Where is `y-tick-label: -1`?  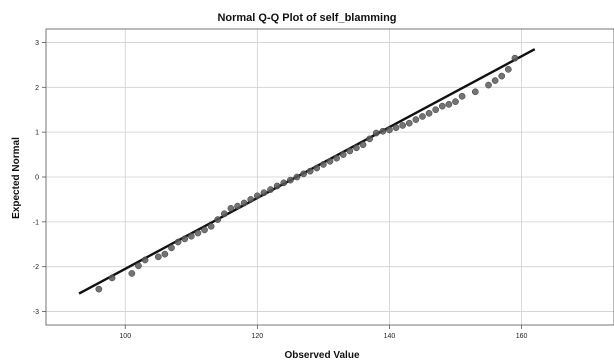
y-tick-label: -1 is located at coordinates (36, 222).